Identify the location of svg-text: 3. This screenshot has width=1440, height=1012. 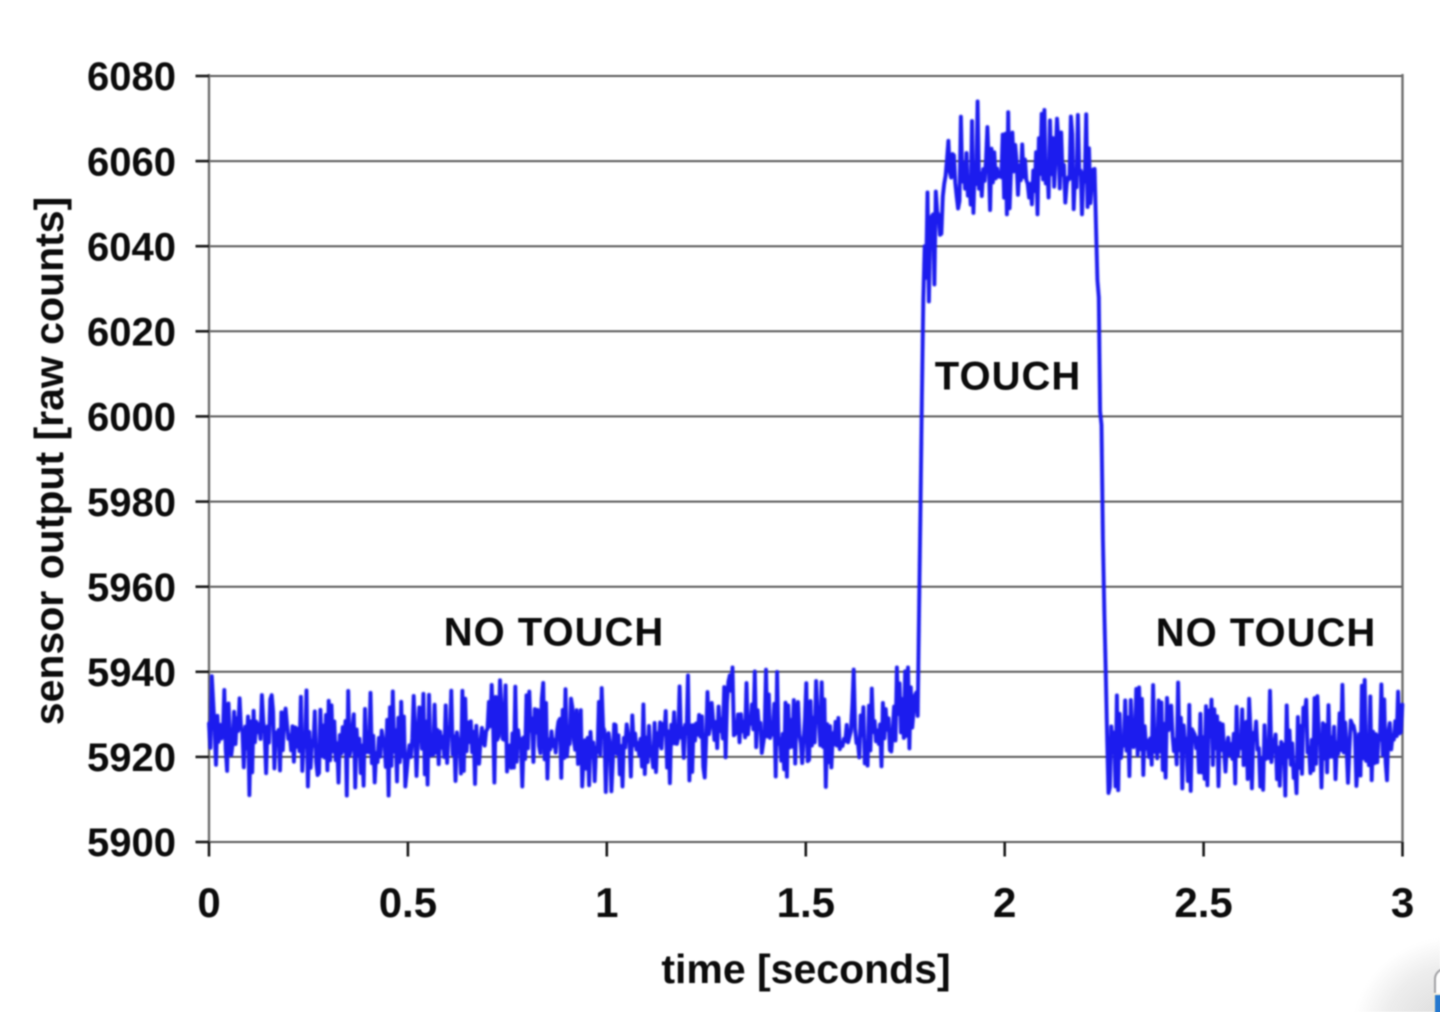
(1402, 902).